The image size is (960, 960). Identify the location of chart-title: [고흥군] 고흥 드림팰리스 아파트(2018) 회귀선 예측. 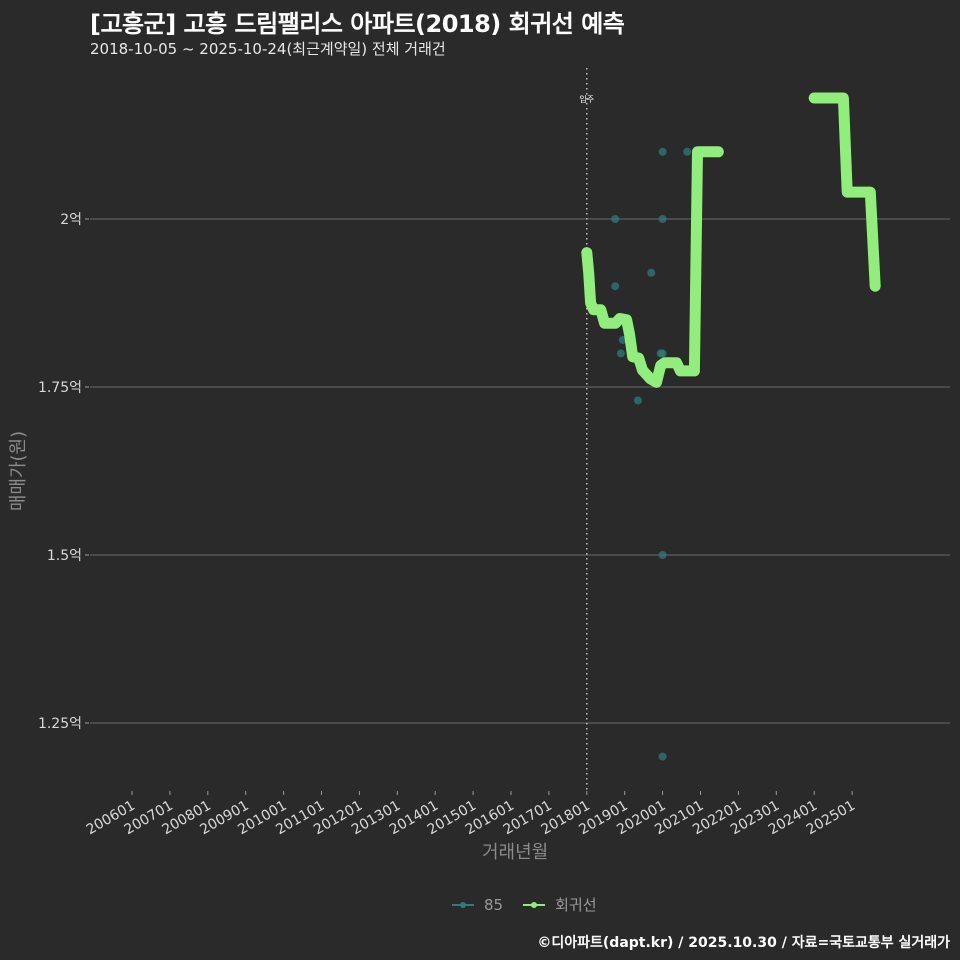
(357, 24).